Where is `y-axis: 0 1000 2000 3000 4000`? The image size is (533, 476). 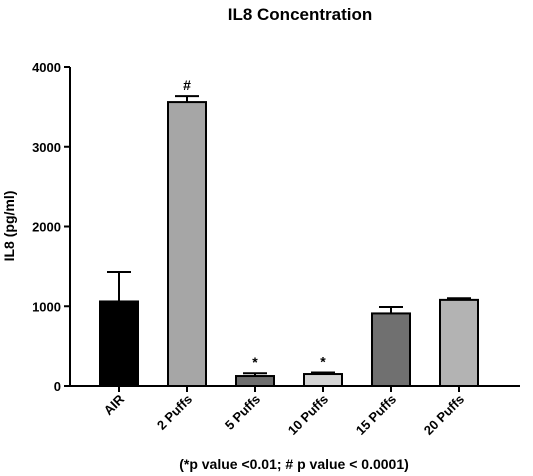
y-axis: 0 1000 2000 3000 4000 is located at coordinates (51, 227).